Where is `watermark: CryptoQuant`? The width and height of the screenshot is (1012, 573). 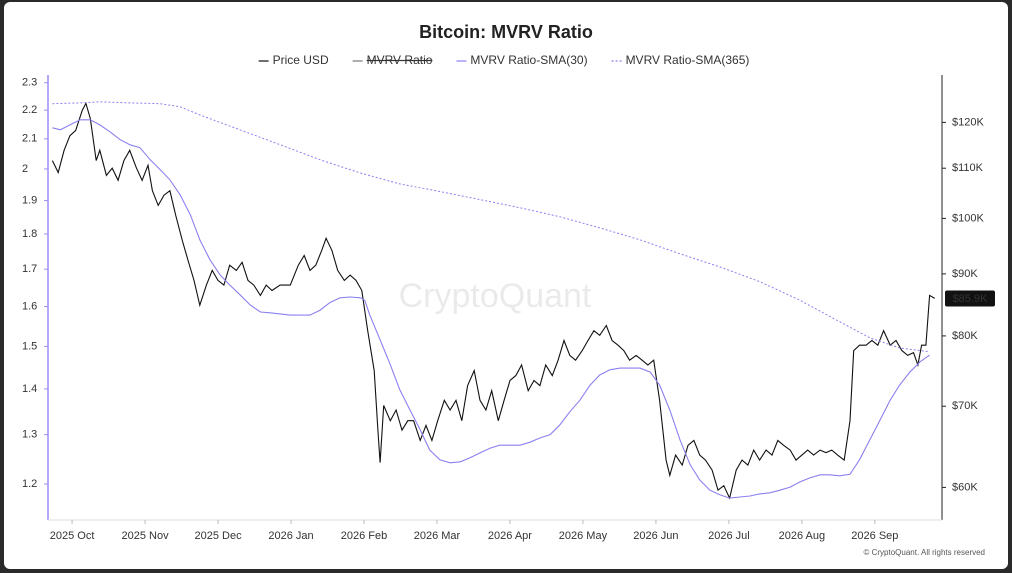
watermark: CryptoQuant is located at coordinates (495, 296).